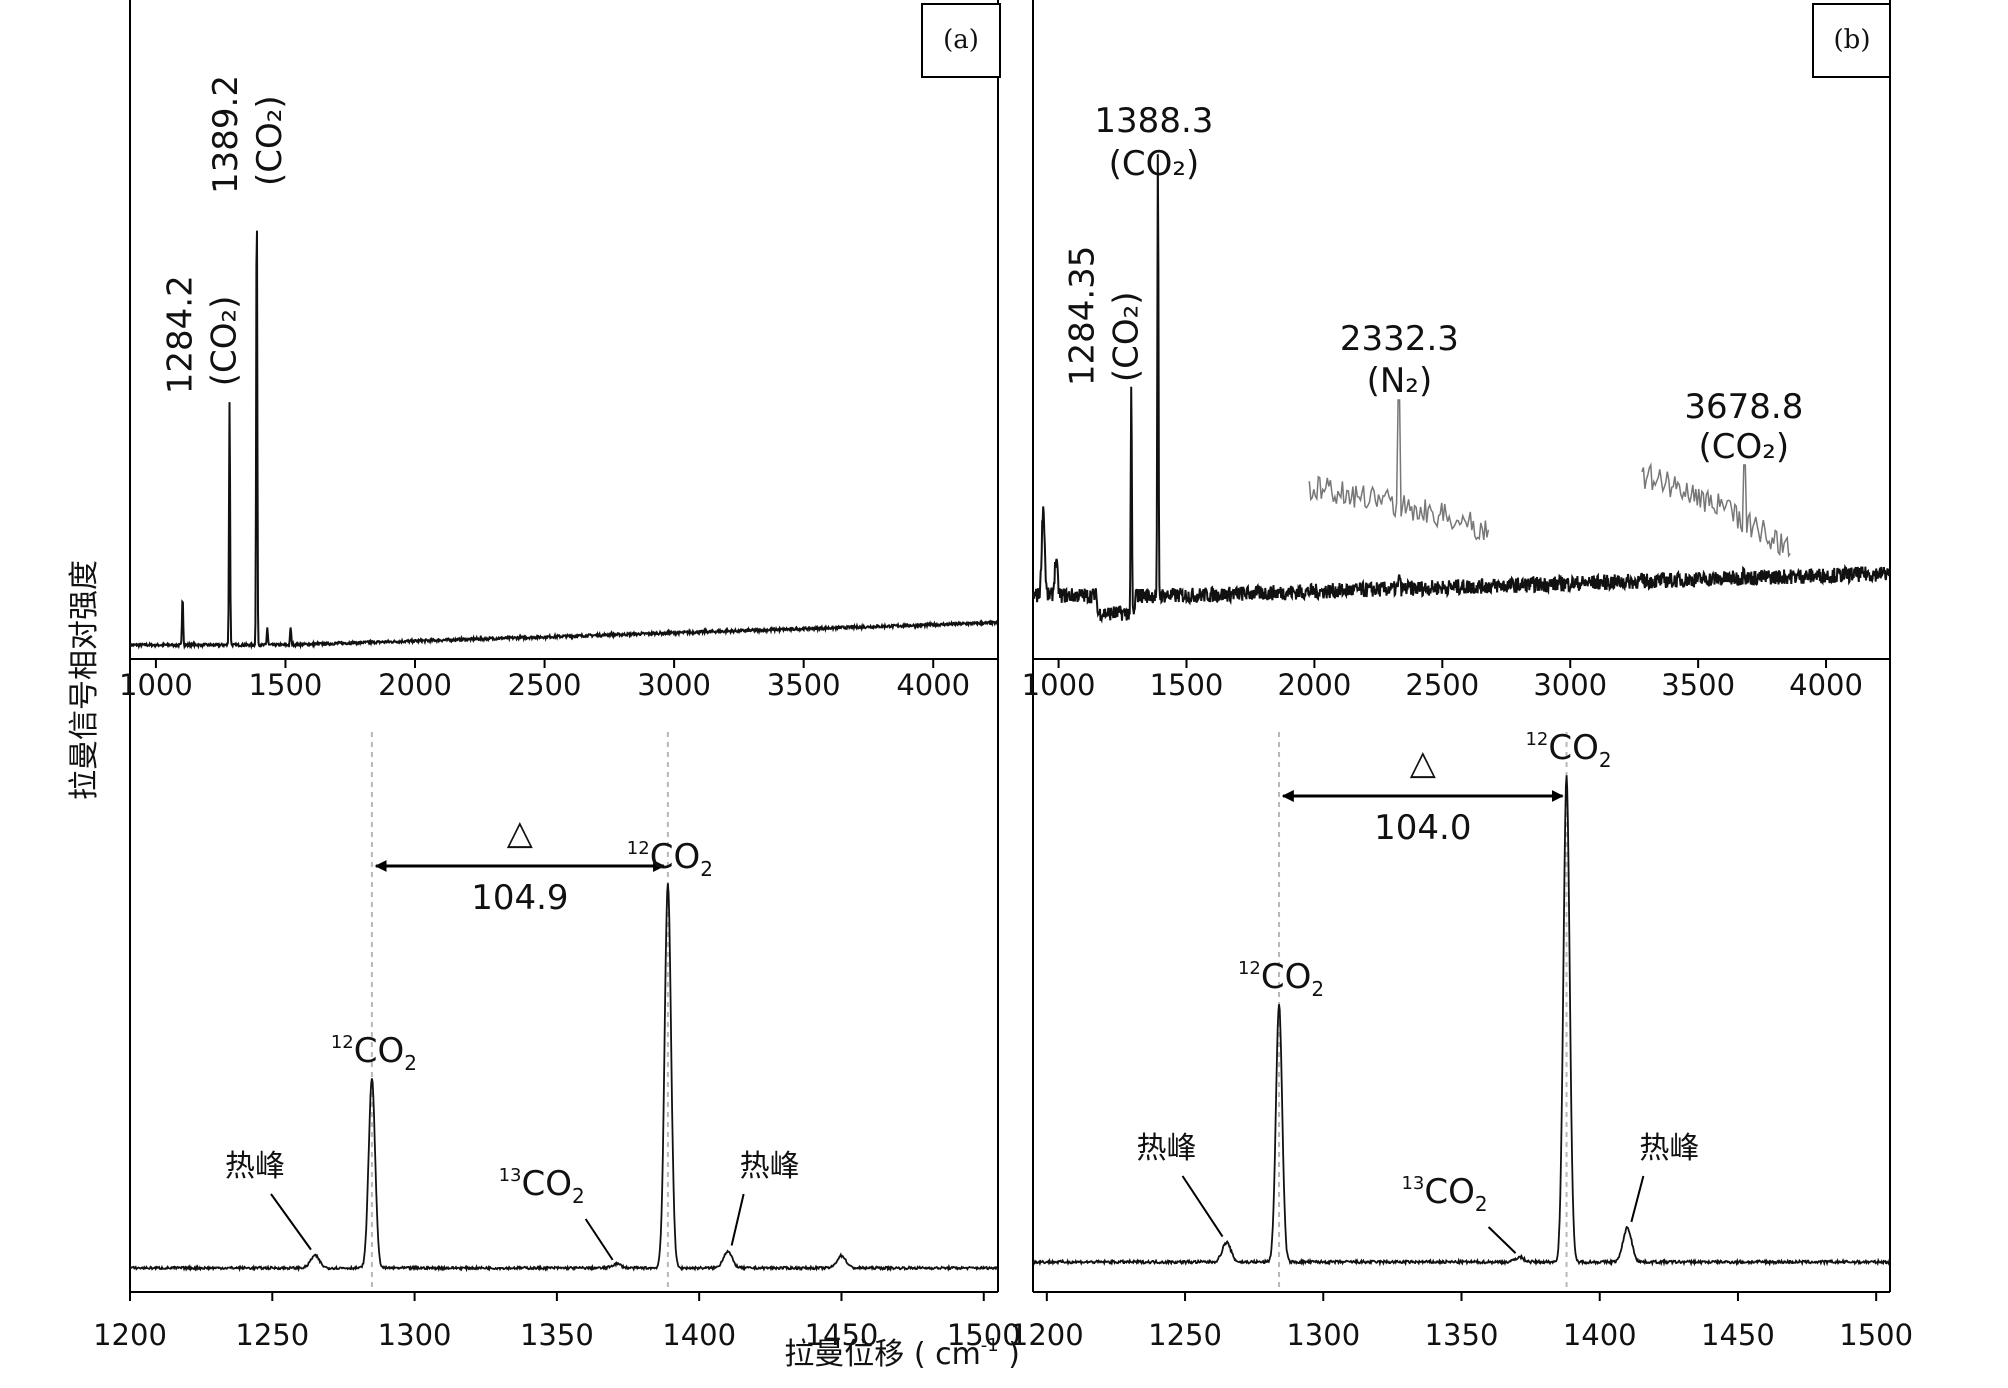 The width and height of the screenshot is (2008, 1388). What do you see at coordinates (1743, 407) in the screenshot?
I see `inset-label-3678.8: 3678.8` at bounding box center [1743, 407].